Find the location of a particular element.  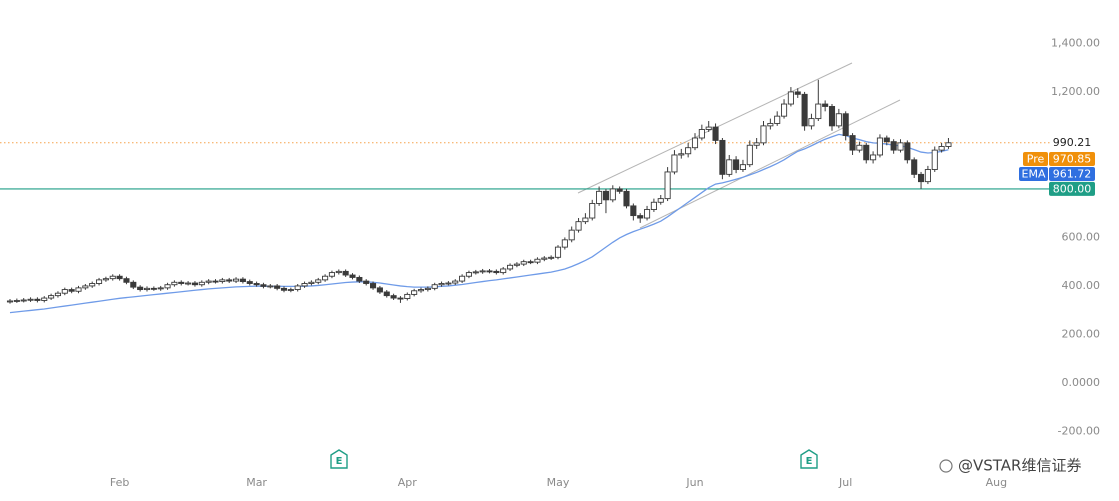

trend-line is located at coordinates (770, 164).